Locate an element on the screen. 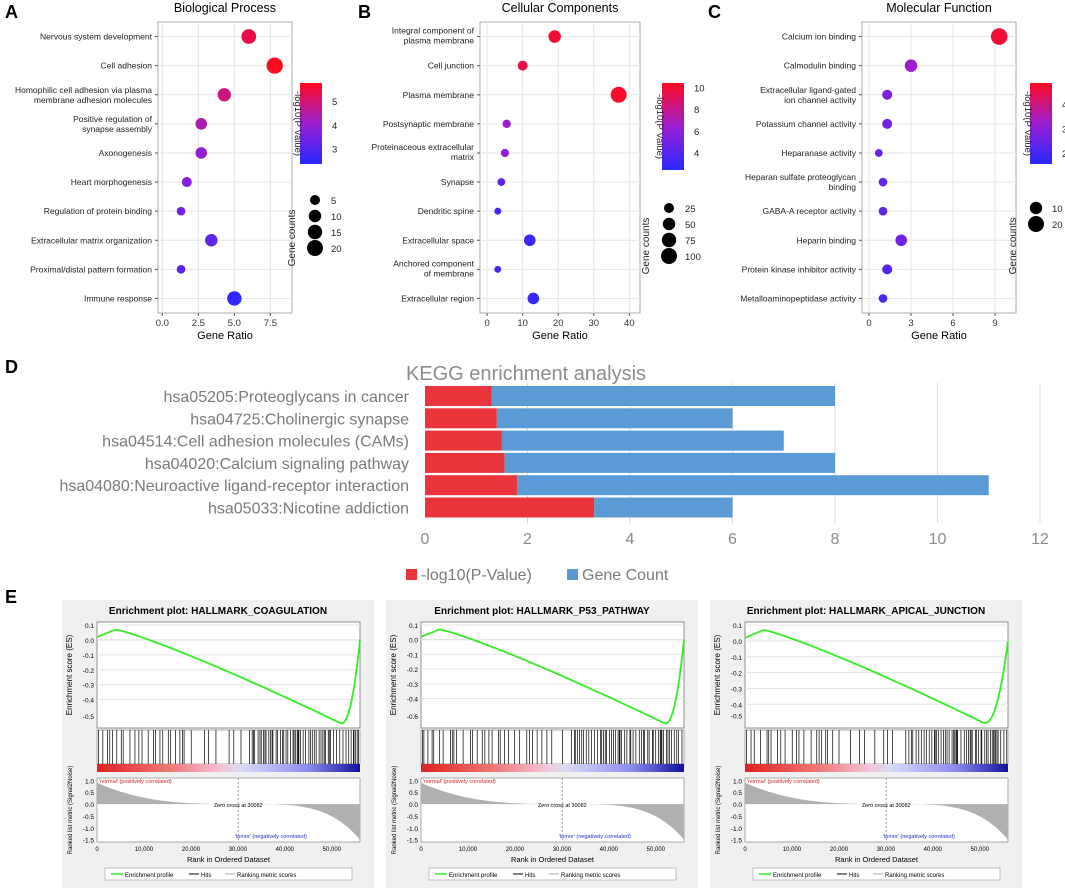  category-label: Nervous system development is located at coordinates (96, 37).